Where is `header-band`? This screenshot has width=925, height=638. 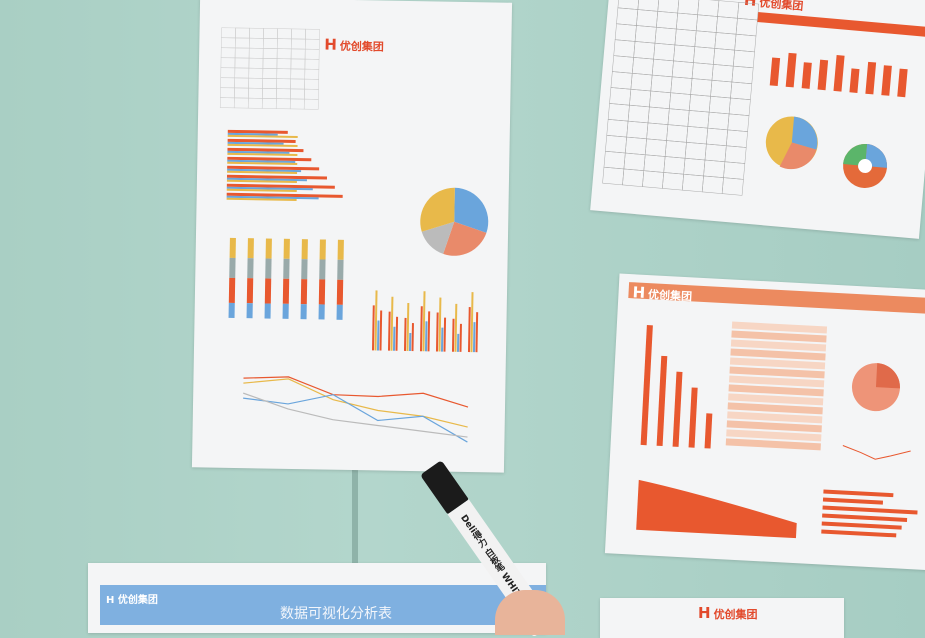
header-band is located at coordinates (841, 25).